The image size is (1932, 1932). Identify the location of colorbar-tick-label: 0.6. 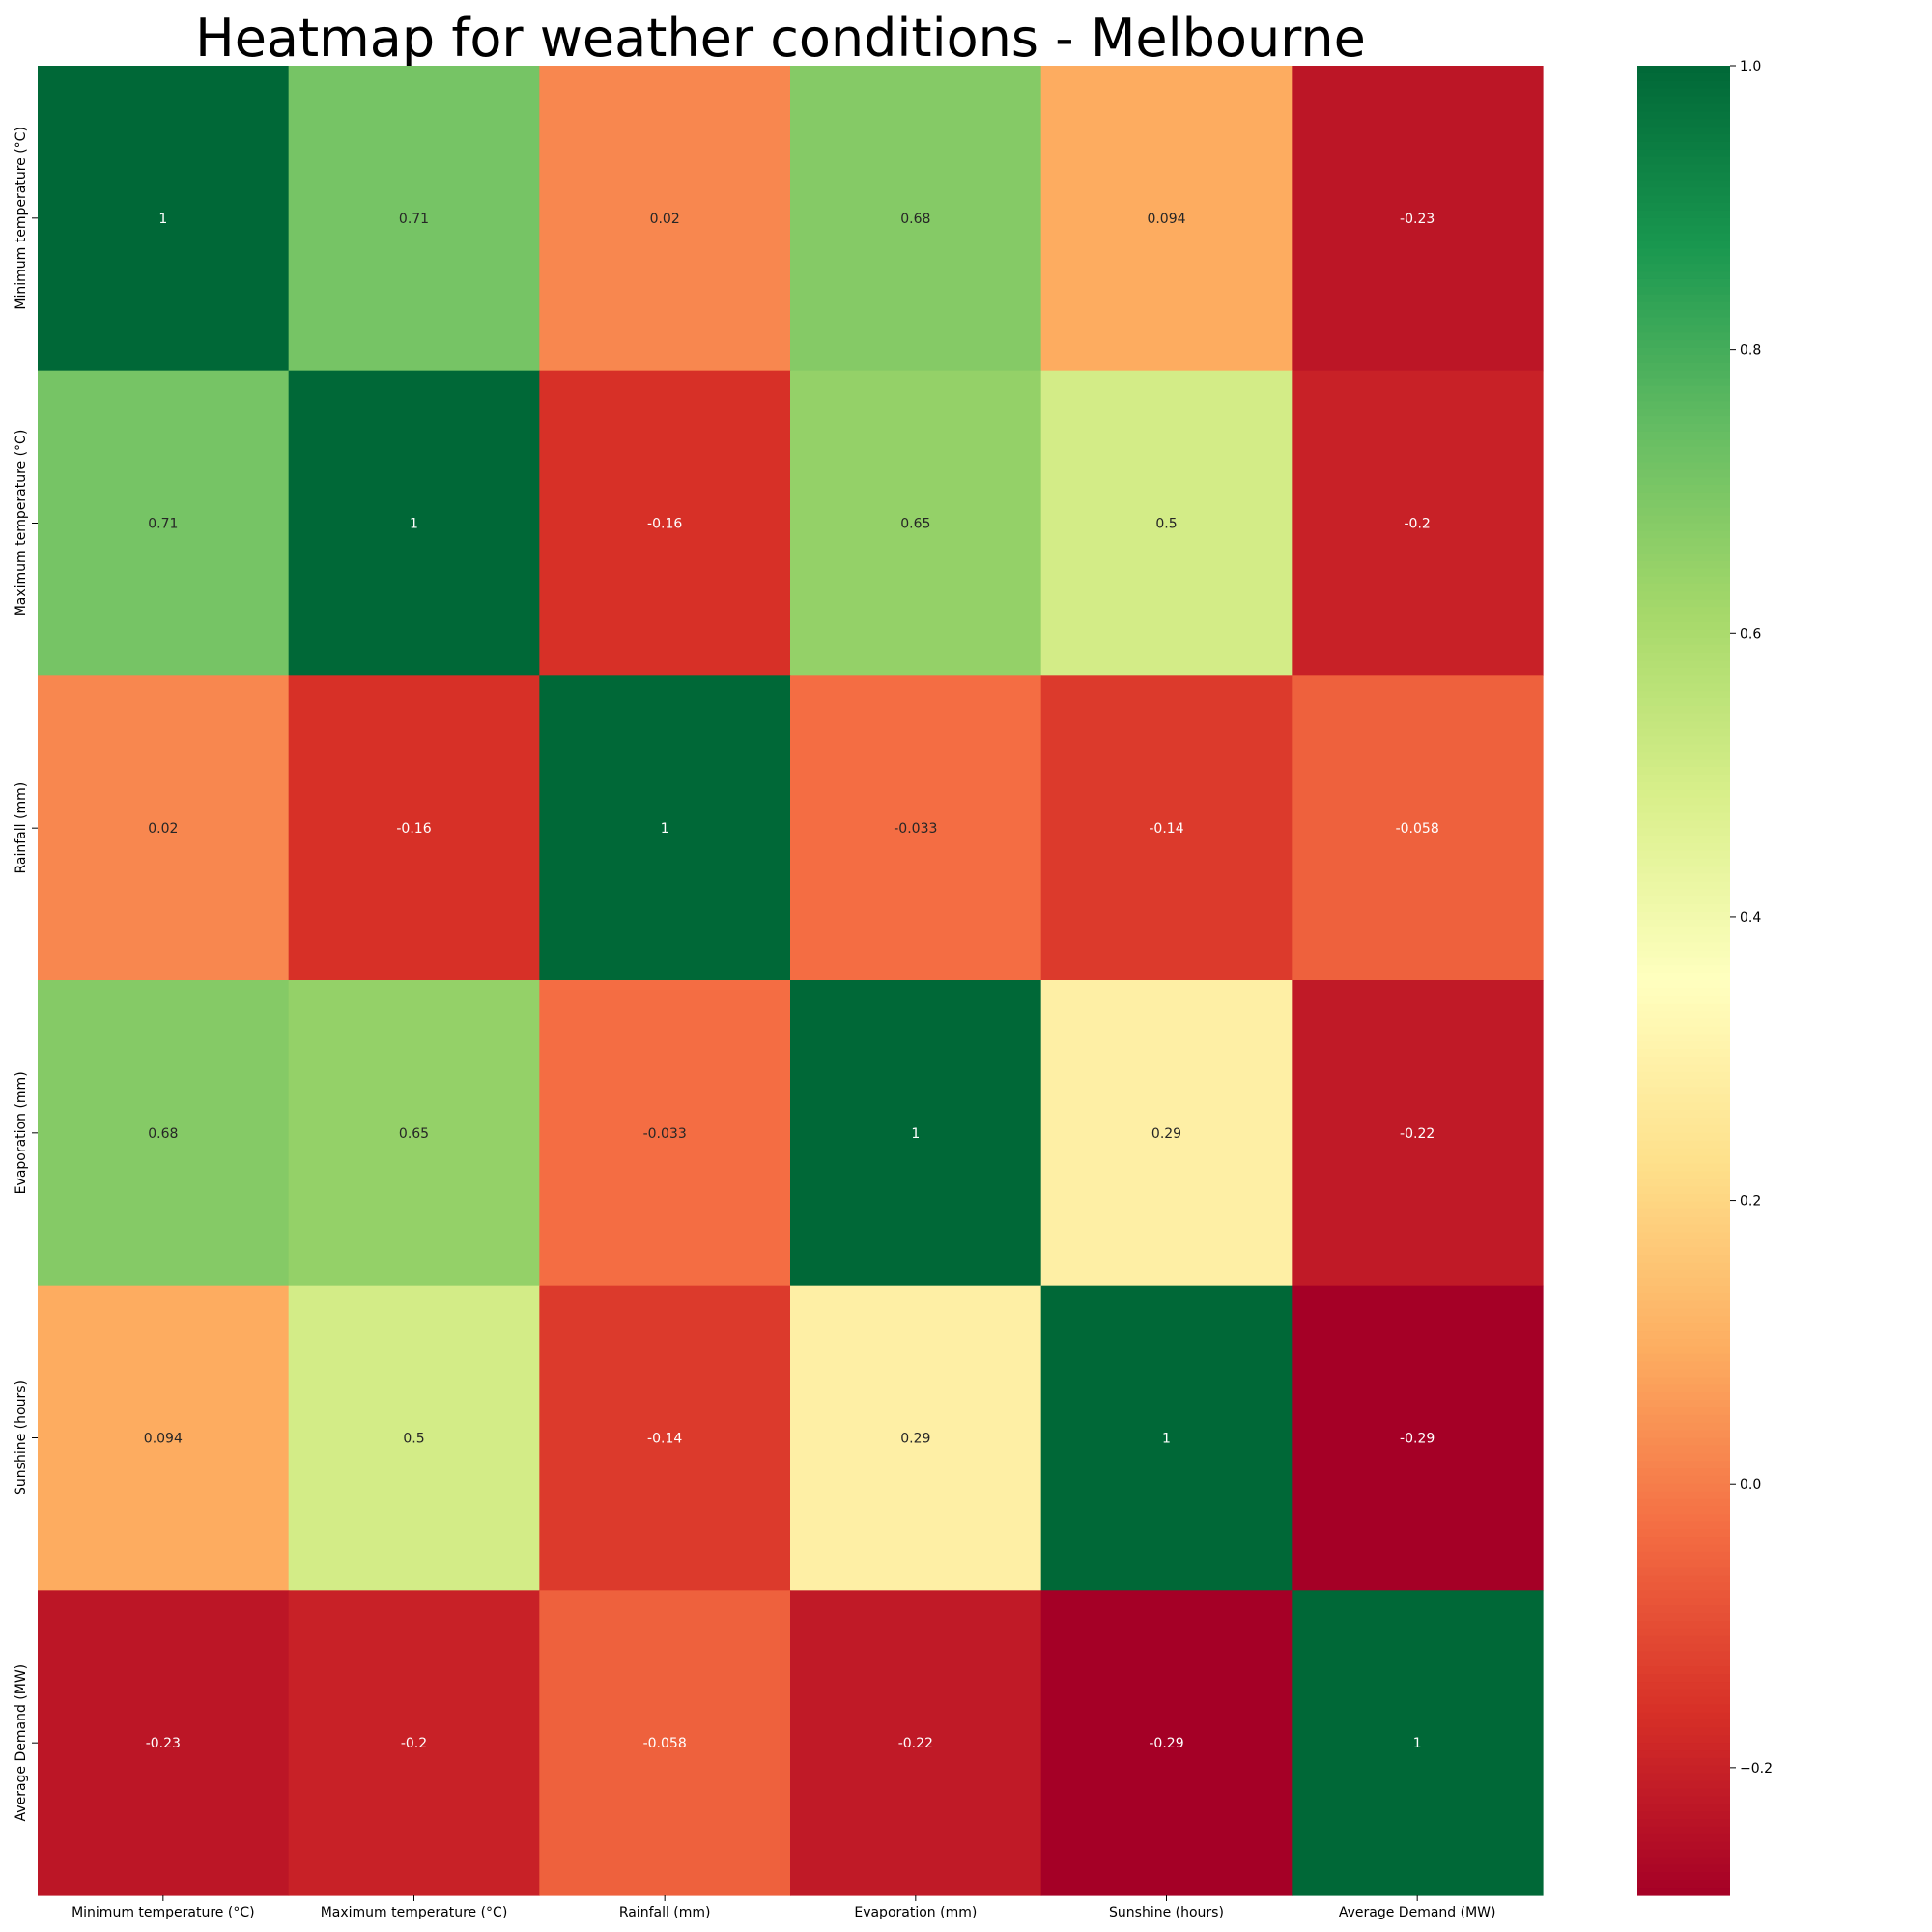
(1750, 633).